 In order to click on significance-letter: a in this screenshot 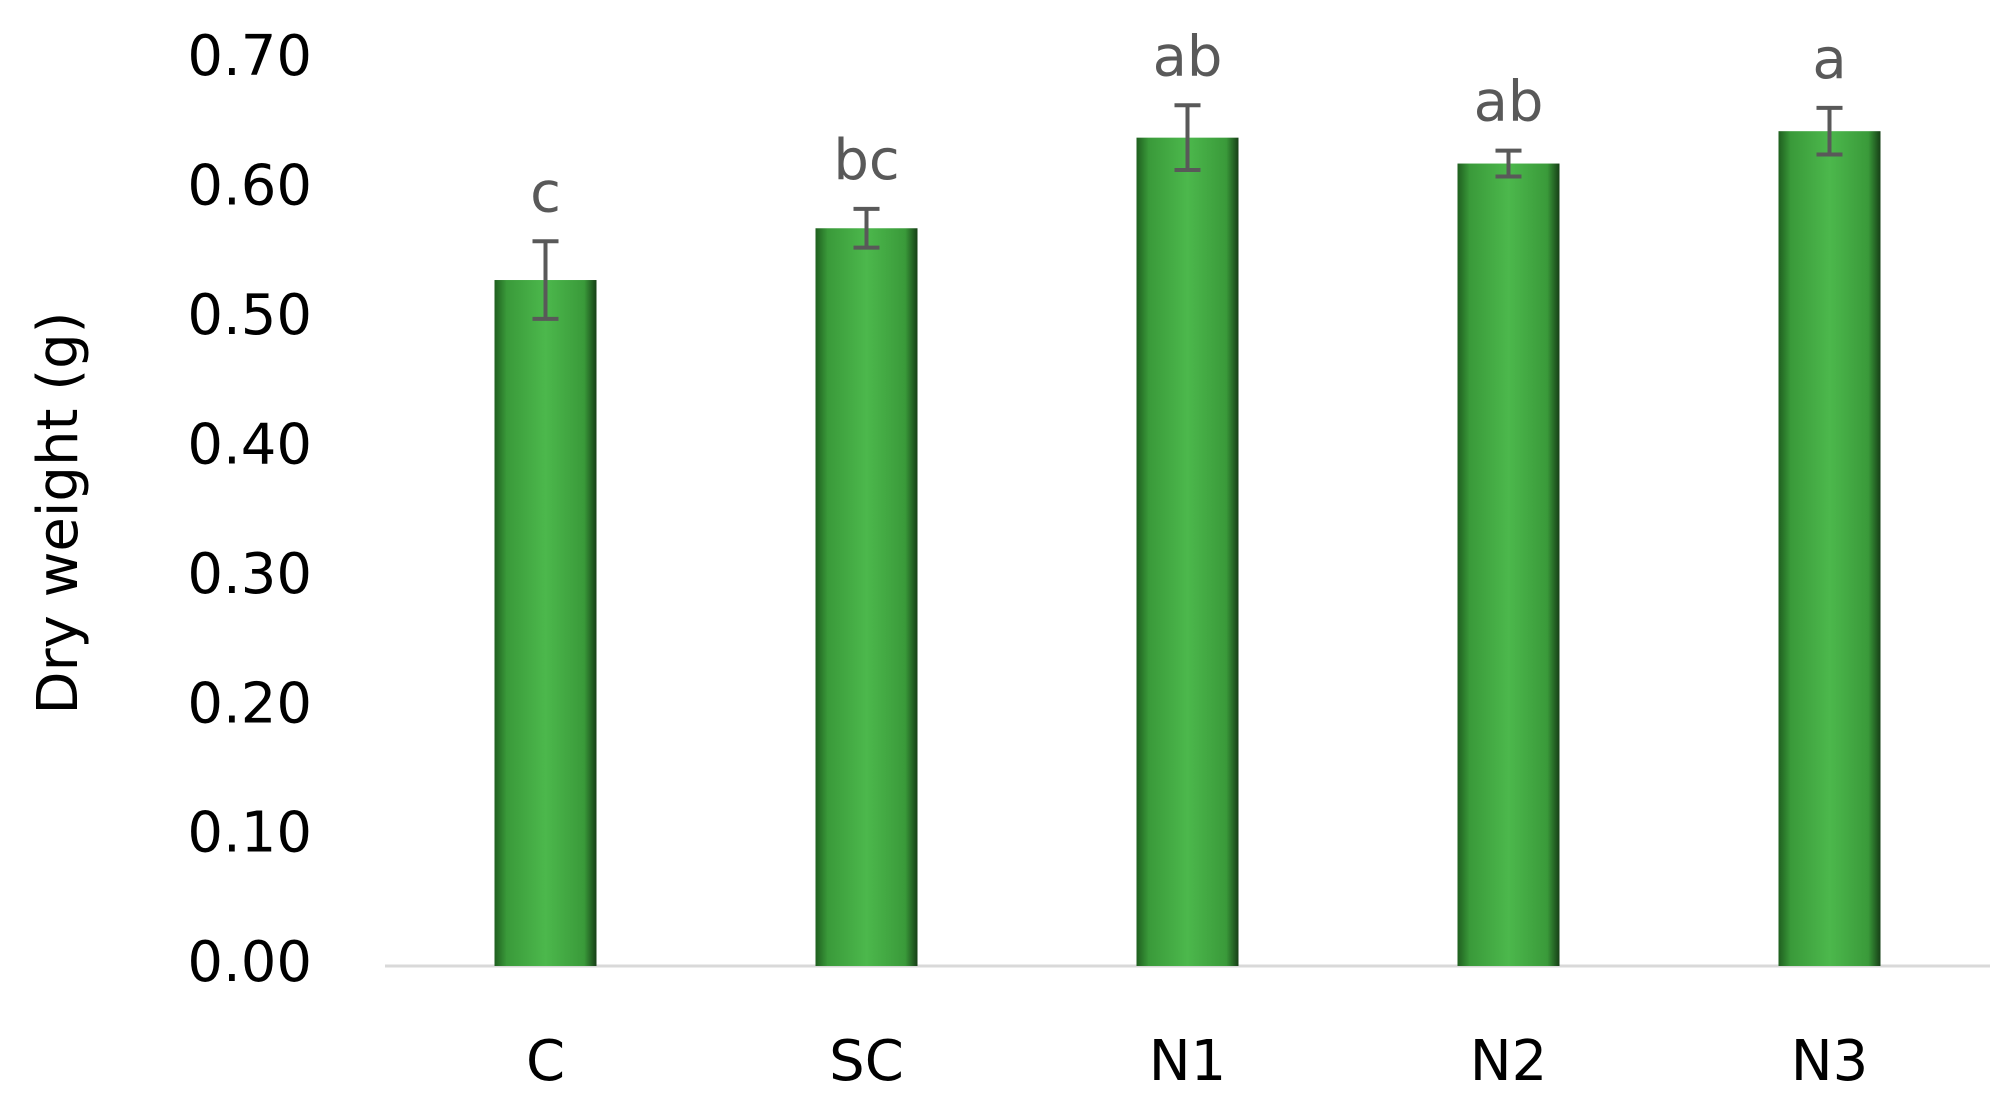, I will do `click(1829, 59)`.